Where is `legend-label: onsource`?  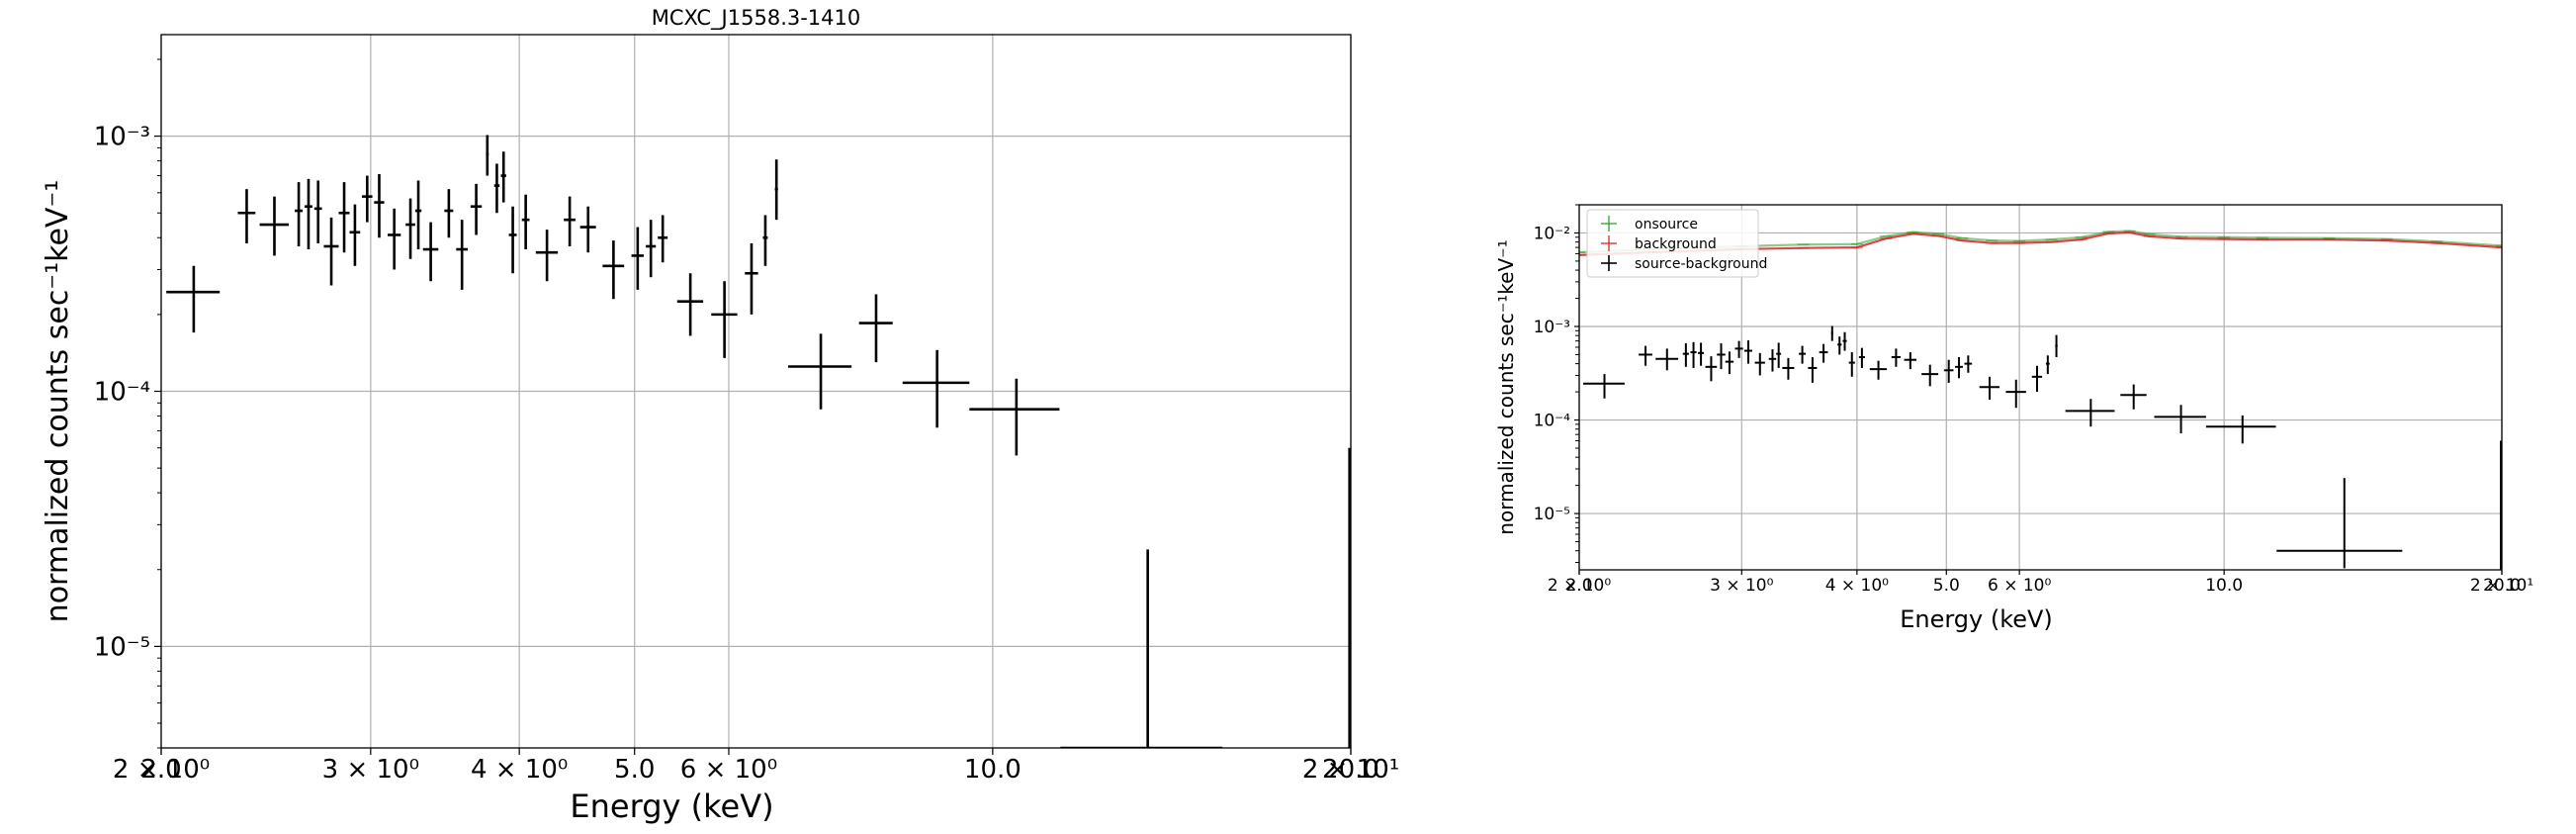
legend-label: onsource is located at coordinates (1666, 224).